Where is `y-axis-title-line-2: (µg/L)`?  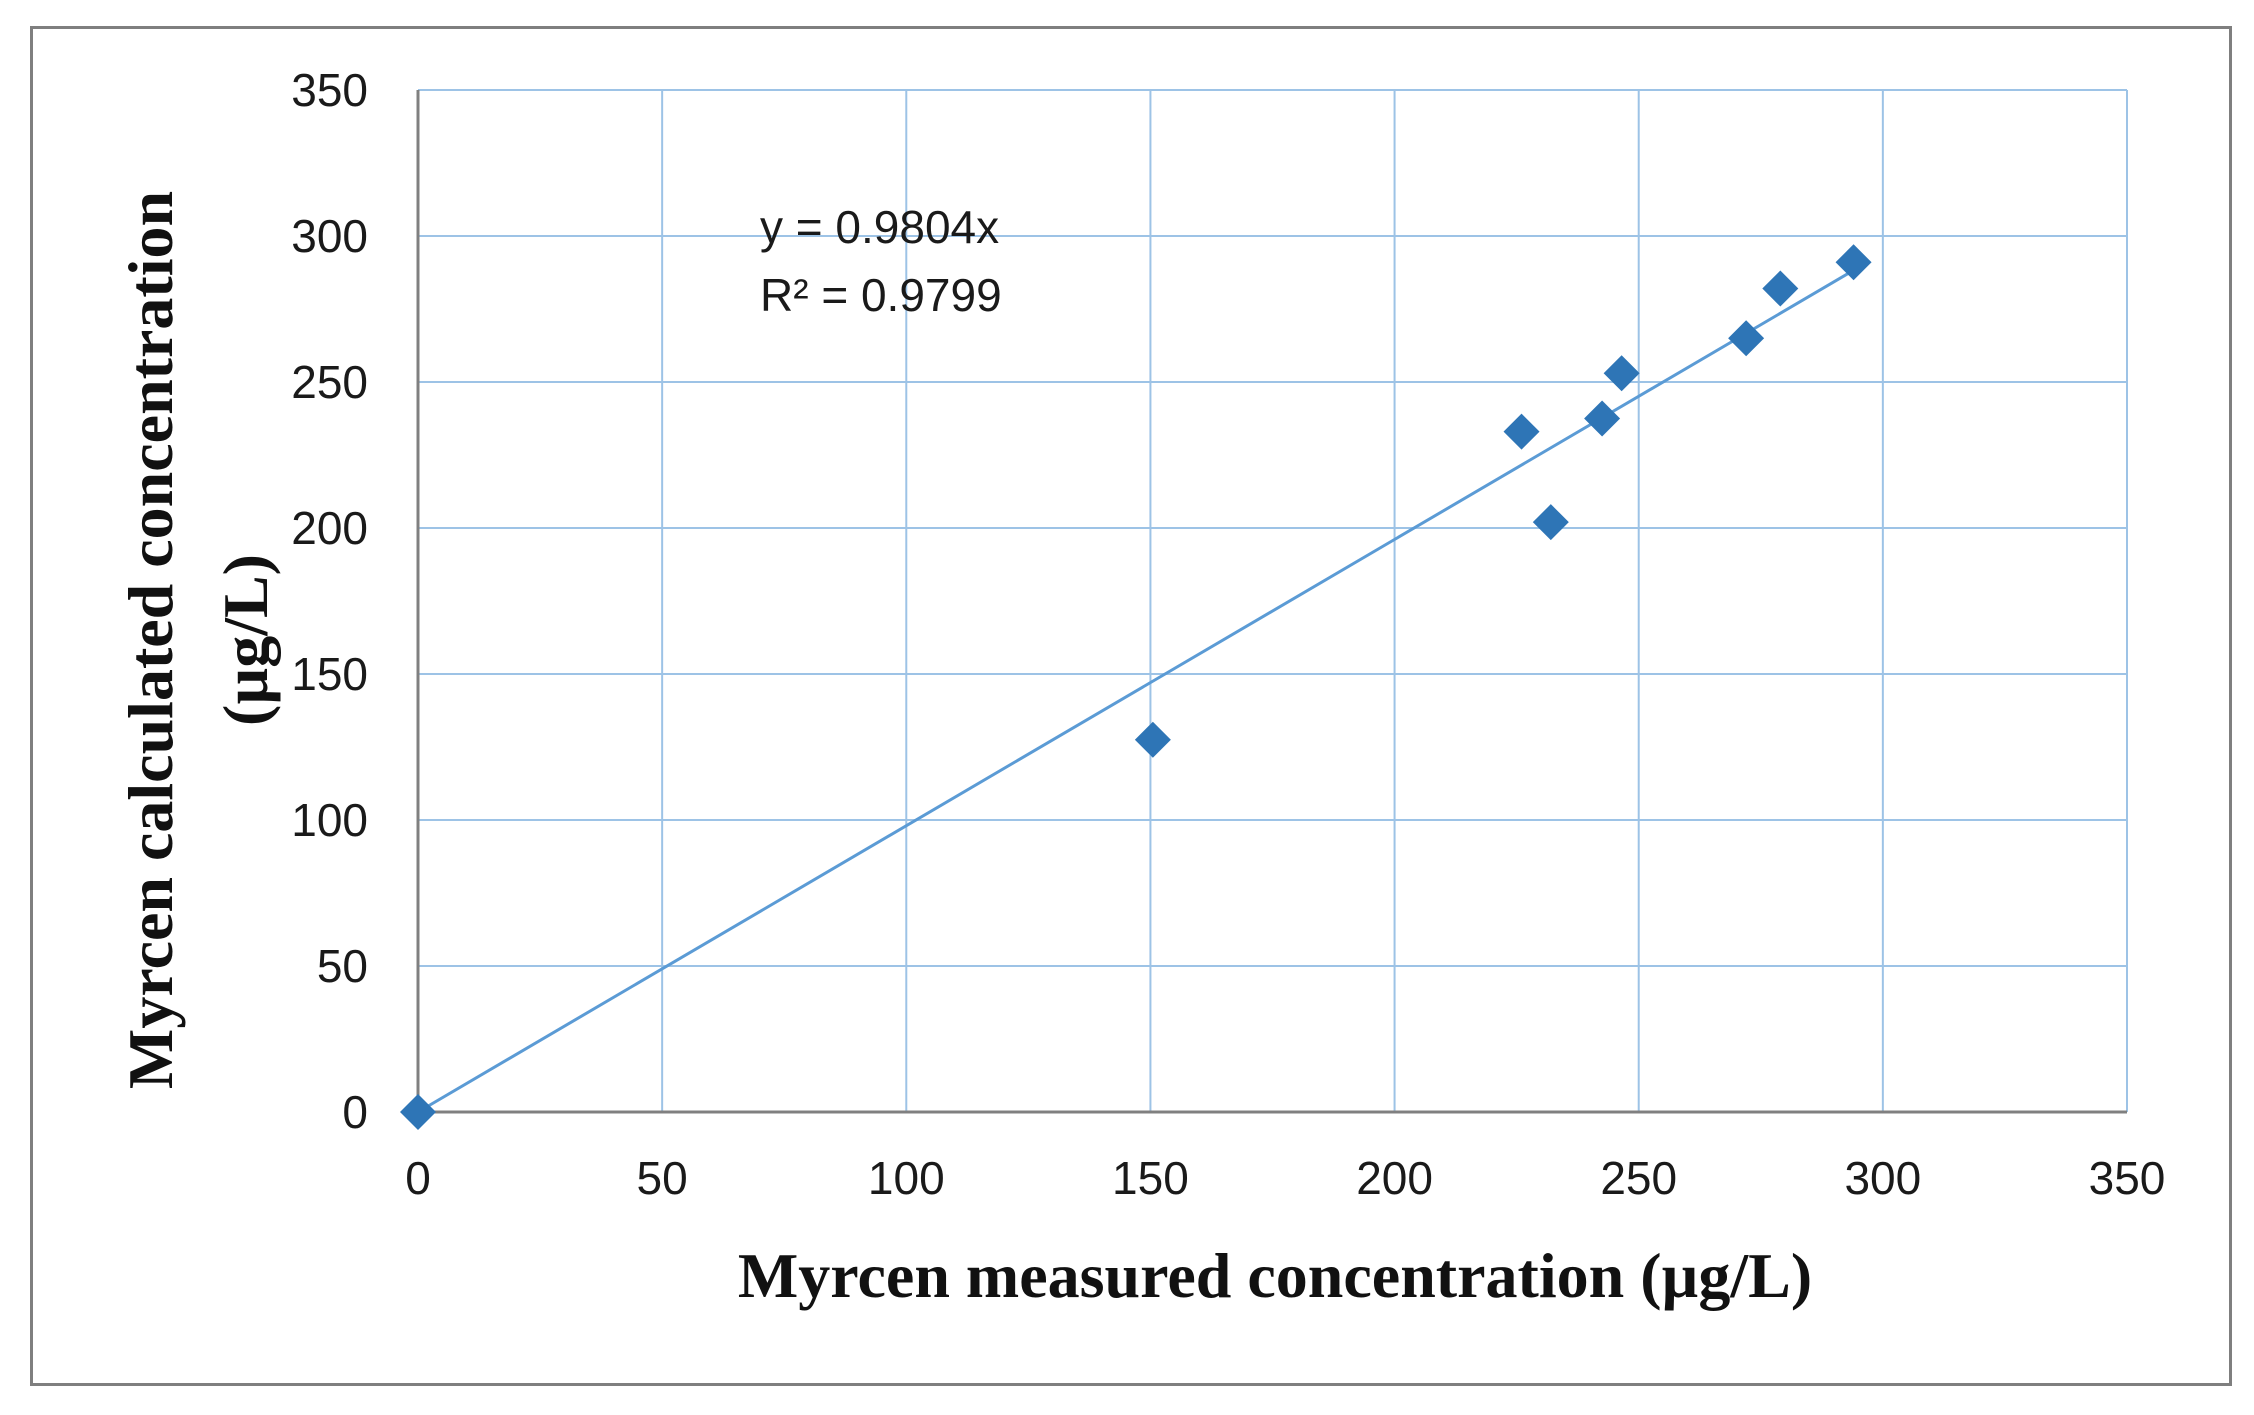 y-axis-title-line-2: (µg/L) is located at coordinates (245, 640).